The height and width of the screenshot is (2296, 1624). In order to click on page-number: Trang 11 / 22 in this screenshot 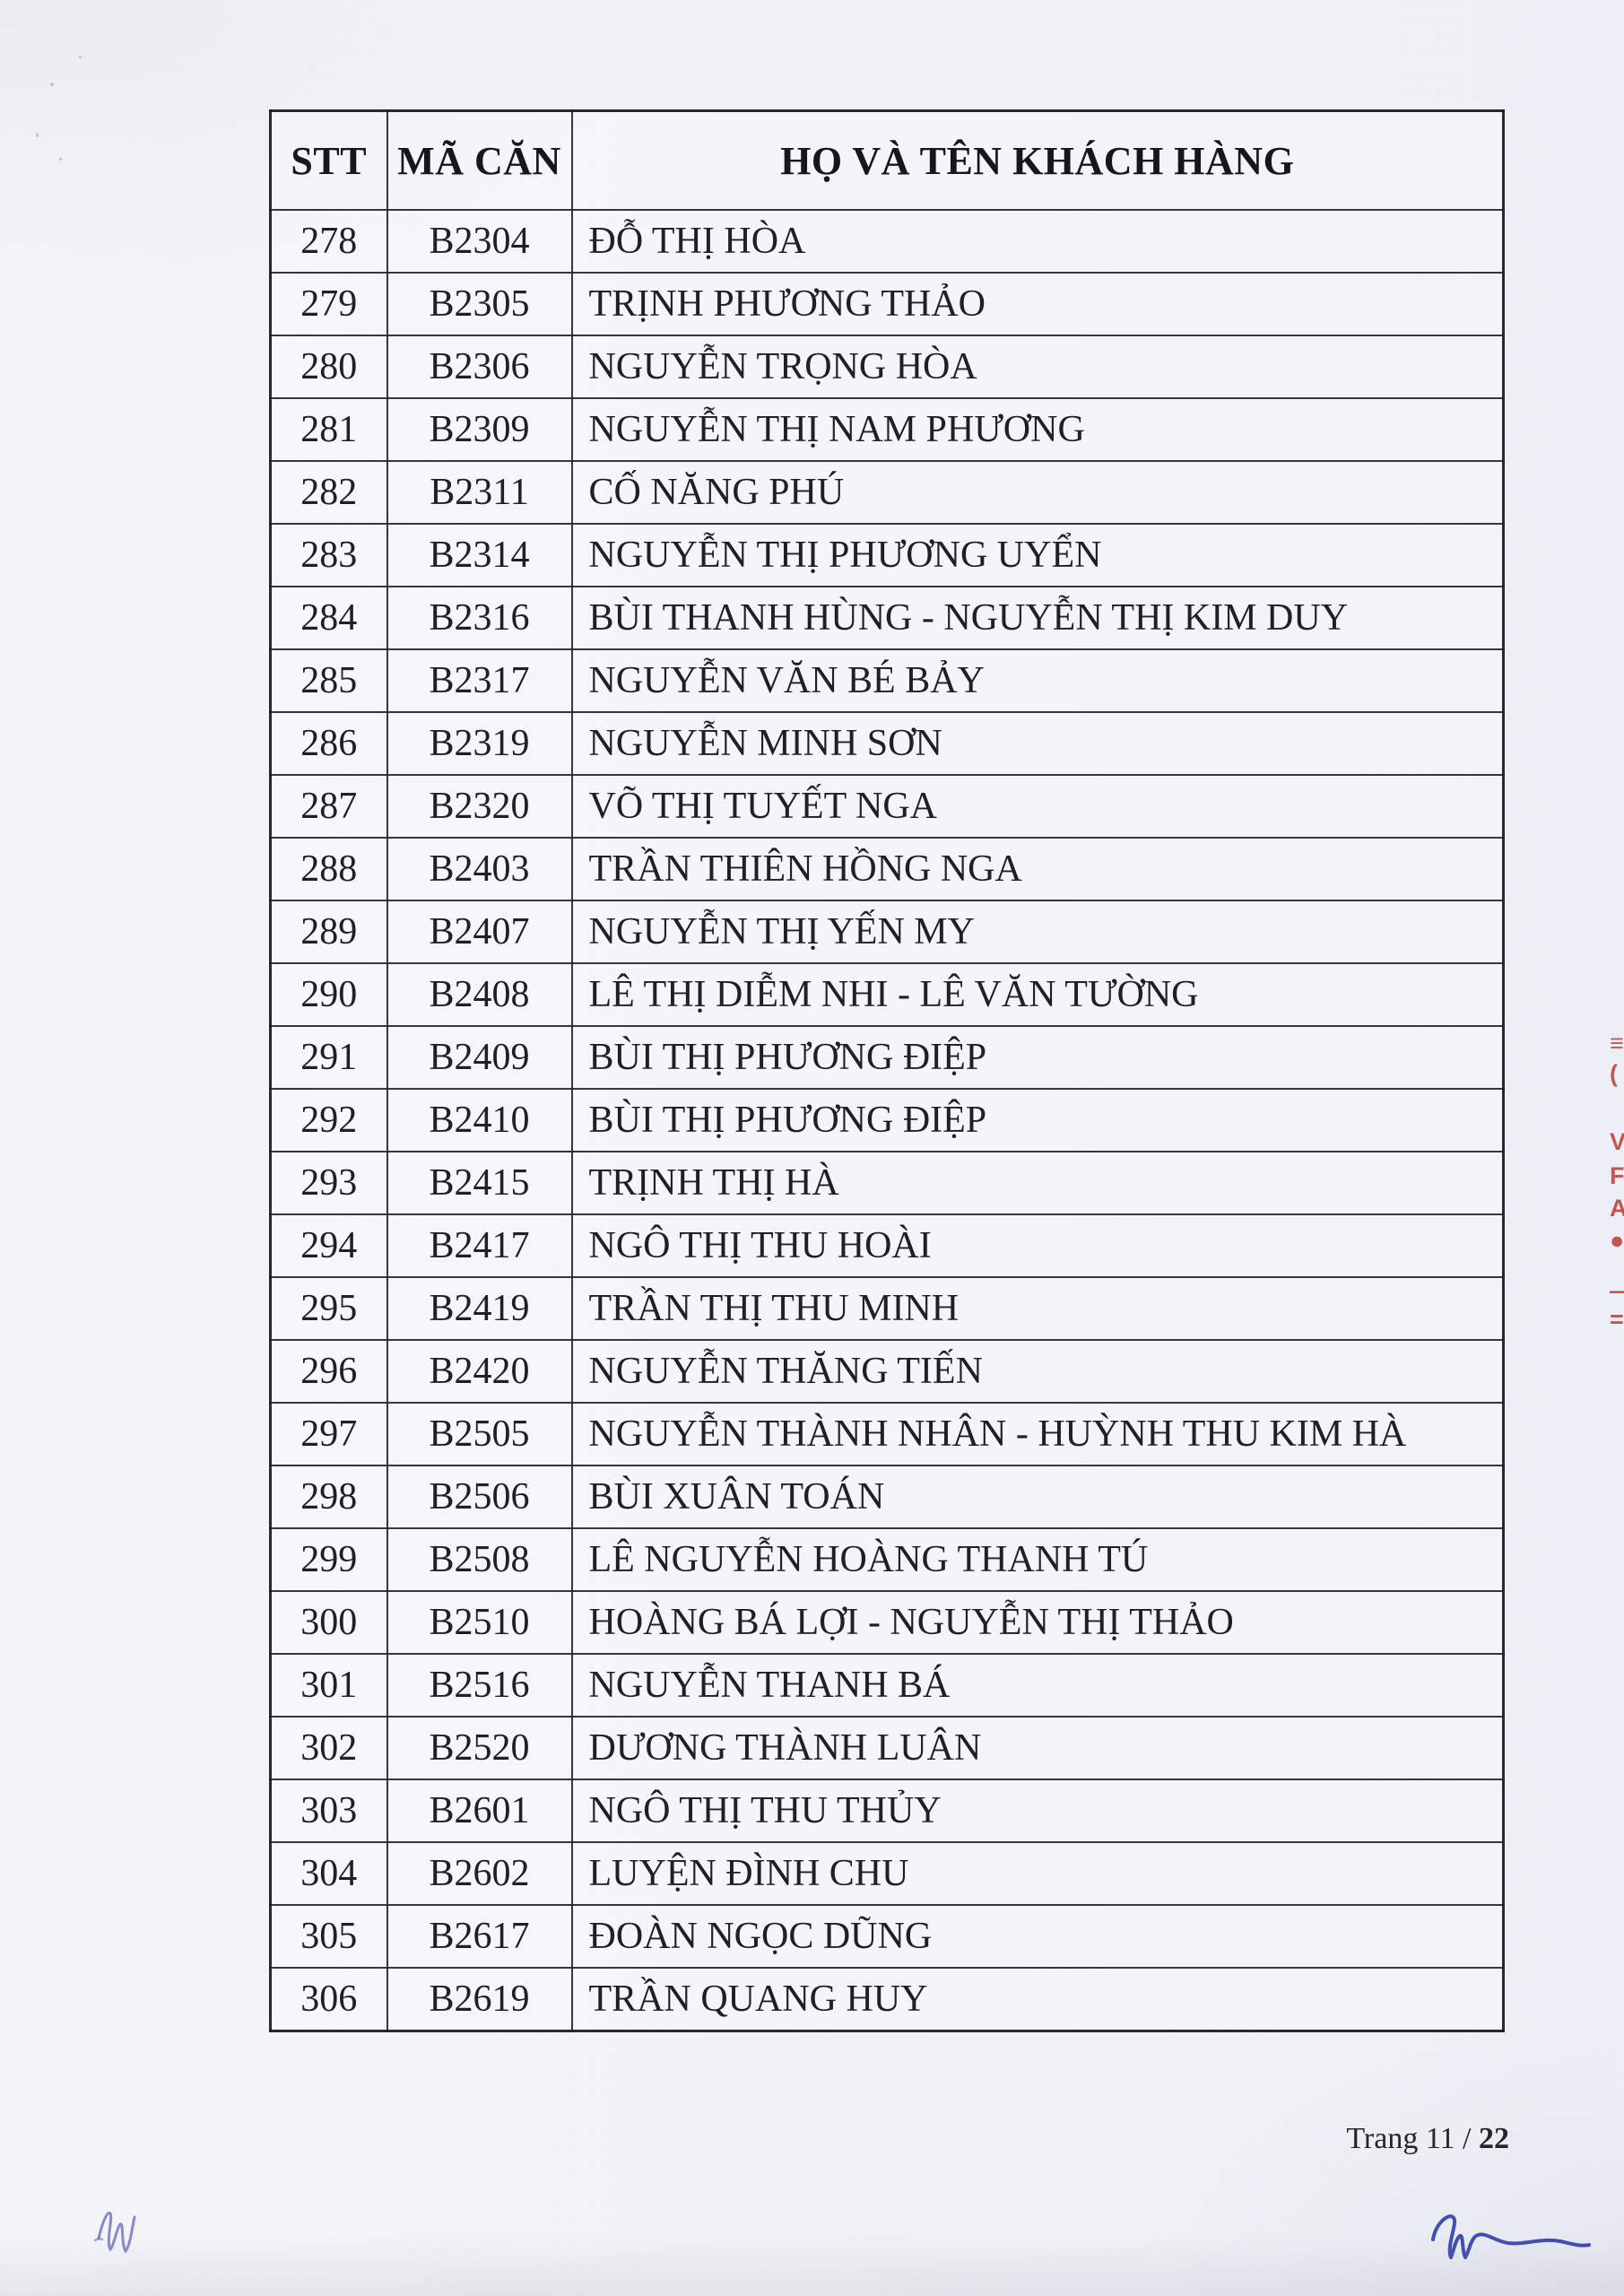, I will do `click(1427, 2139)`.